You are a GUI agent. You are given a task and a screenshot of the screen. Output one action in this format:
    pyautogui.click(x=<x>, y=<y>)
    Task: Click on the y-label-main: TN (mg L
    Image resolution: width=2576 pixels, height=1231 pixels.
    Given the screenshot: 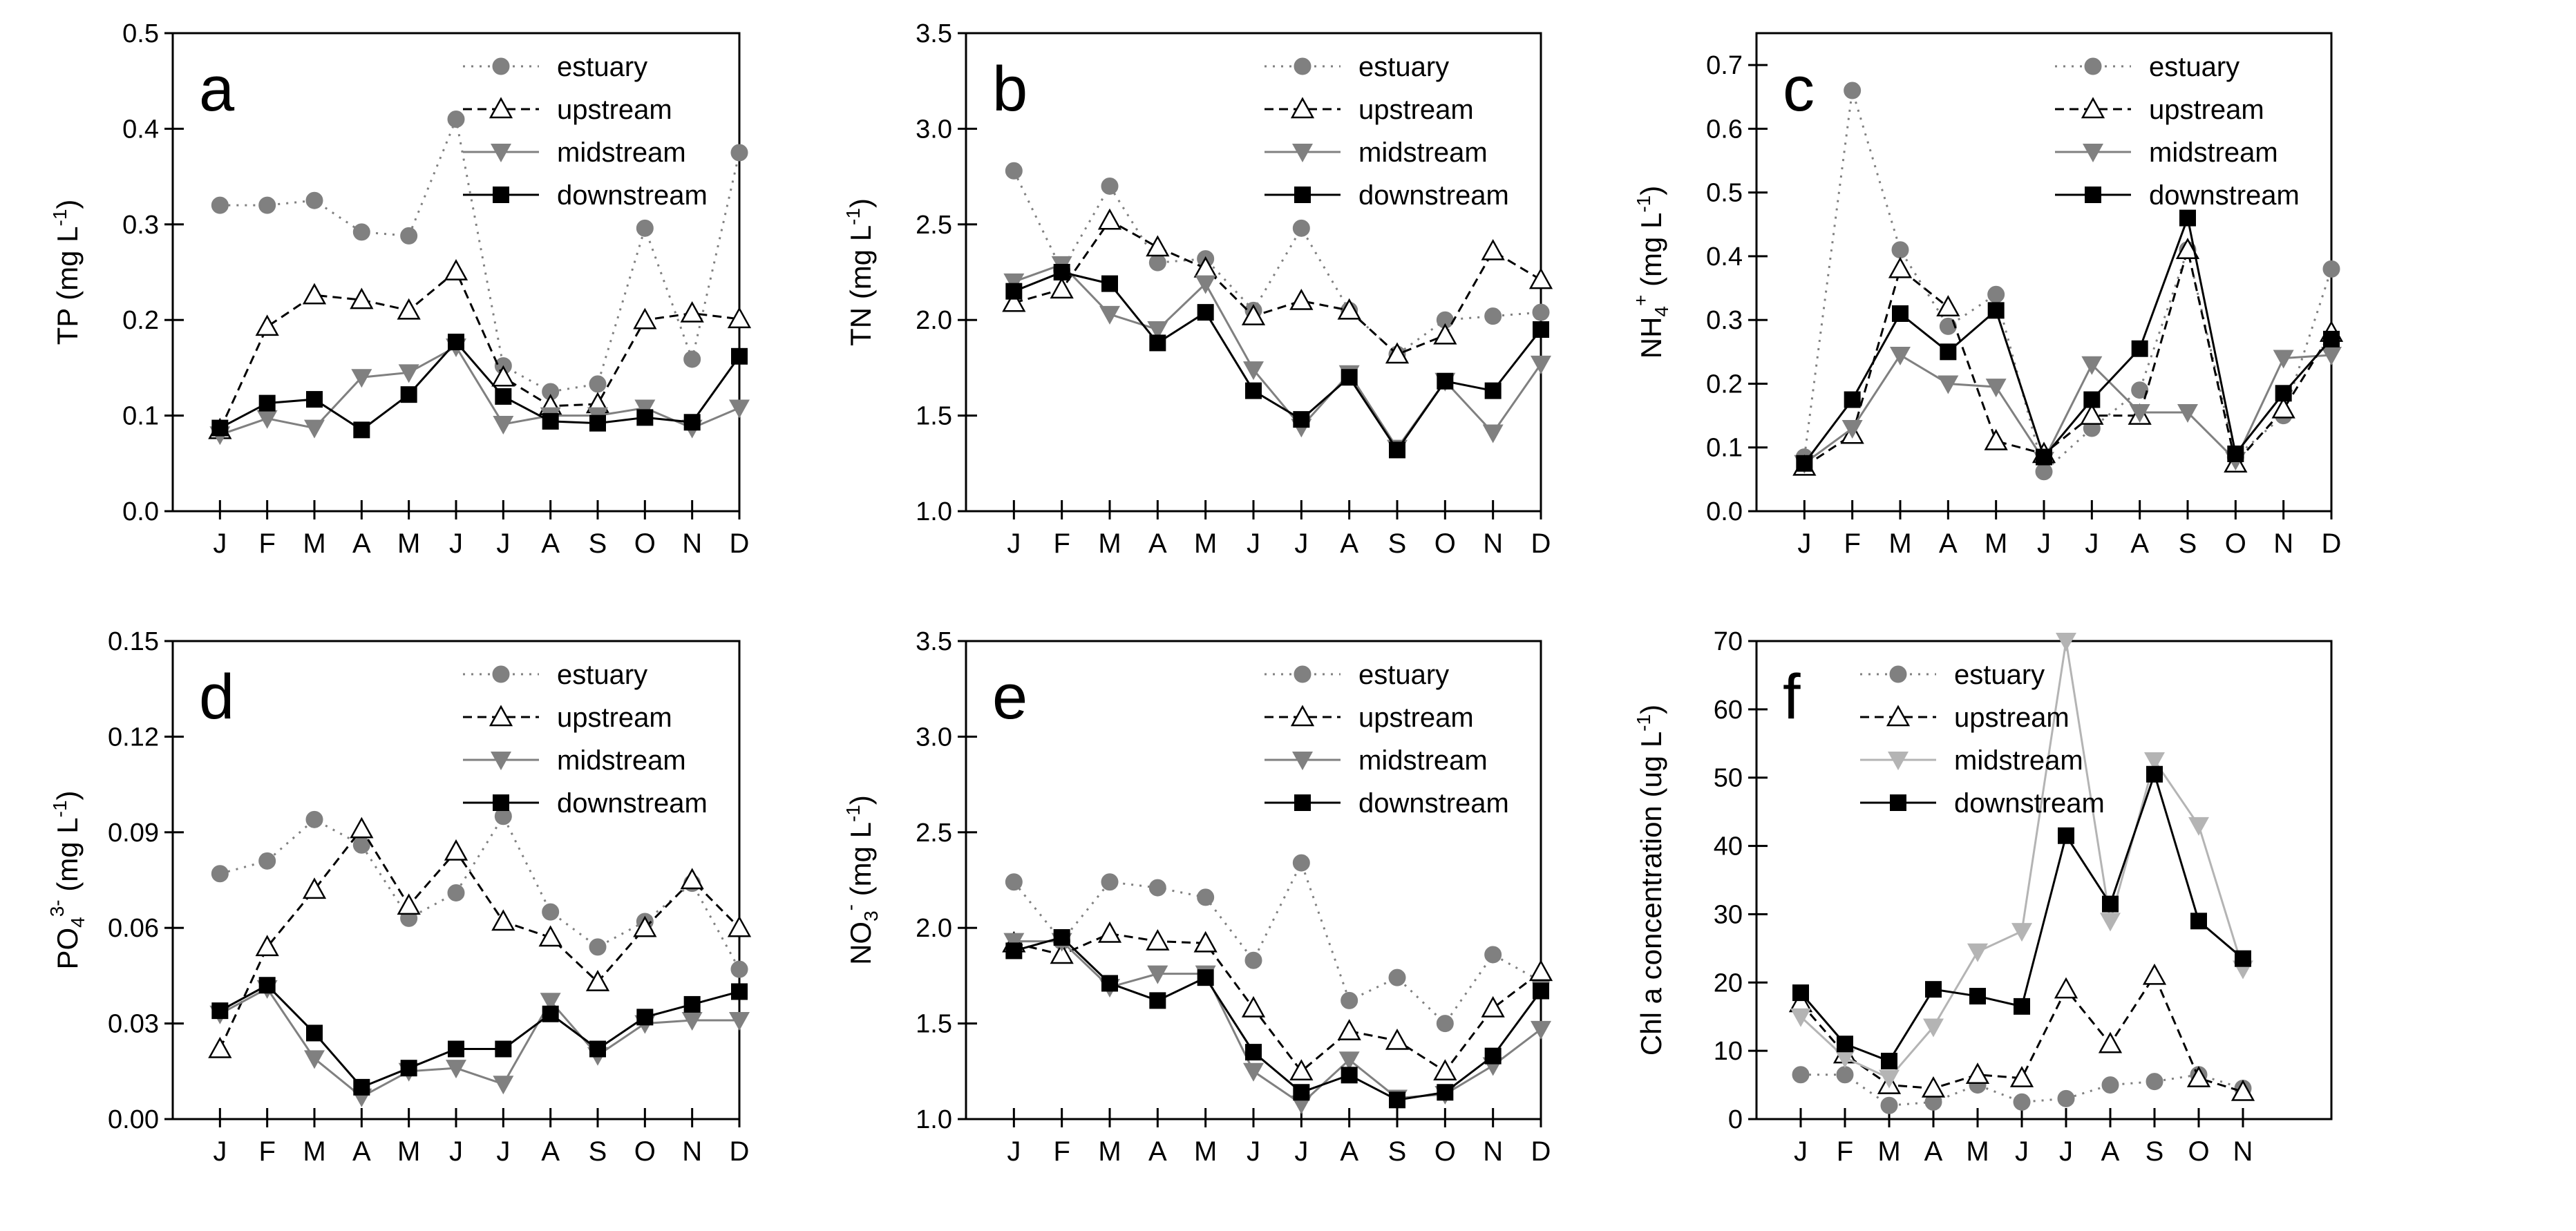 What is the action you would take?
    pyautogui.click(x=860, y=285)
    